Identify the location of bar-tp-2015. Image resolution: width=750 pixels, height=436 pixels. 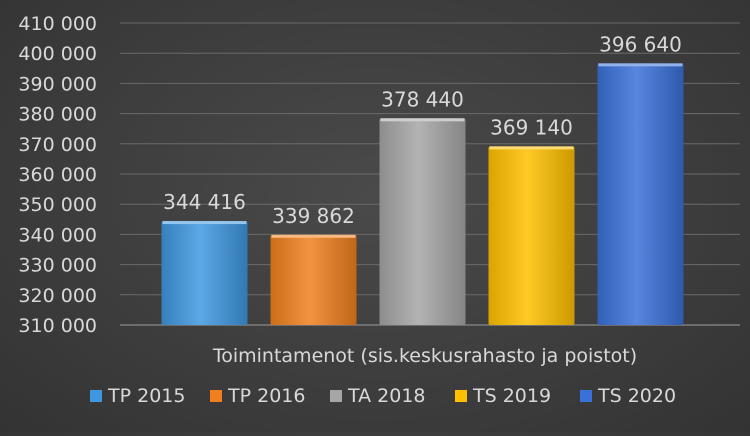
(204, 273).